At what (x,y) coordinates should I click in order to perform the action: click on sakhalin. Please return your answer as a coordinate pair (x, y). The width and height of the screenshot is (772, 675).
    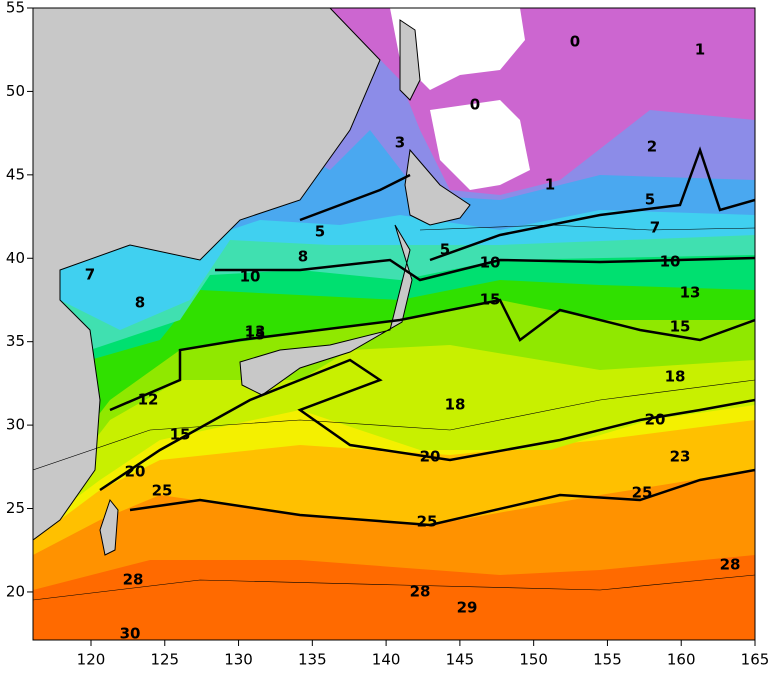
    Looking at the image, I should click on (410, 60).